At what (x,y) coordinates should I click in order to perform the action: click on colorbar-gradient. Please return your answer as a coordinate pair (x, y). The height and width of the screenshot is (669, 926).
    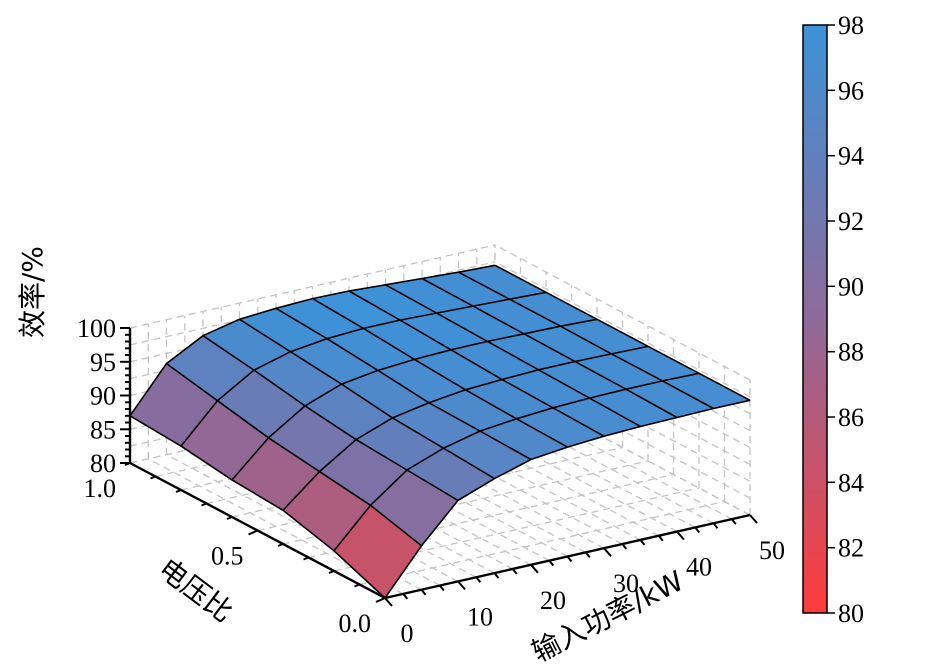
    Looking at the image, I should click on (815, 319).